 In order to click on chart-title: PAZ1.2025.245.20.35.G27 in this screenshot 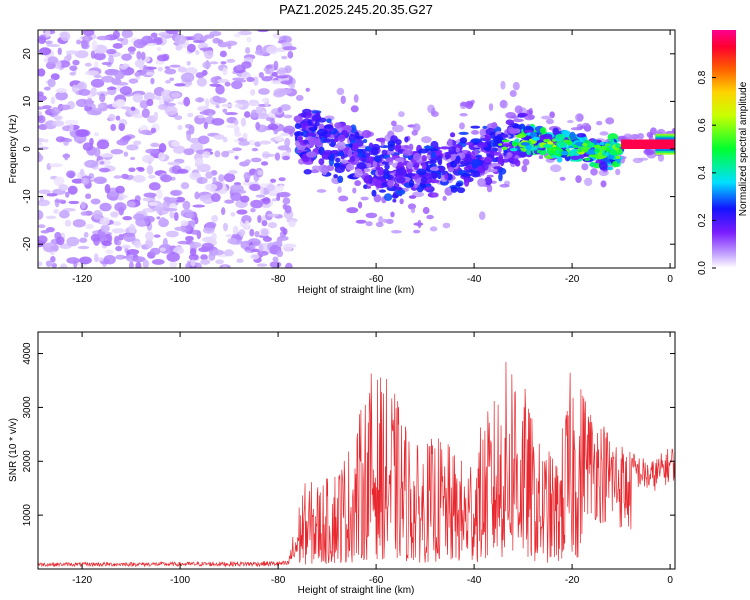, I will do `click(356, 9)`.